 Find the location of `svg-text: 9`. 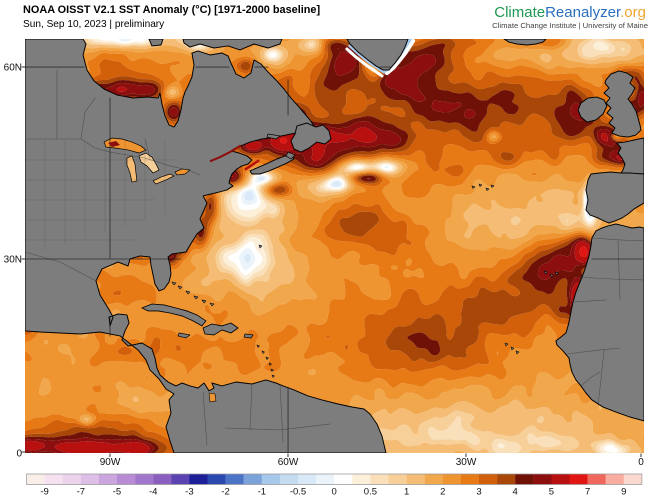

svg-text: 9 is located at coordinates (623, 492).